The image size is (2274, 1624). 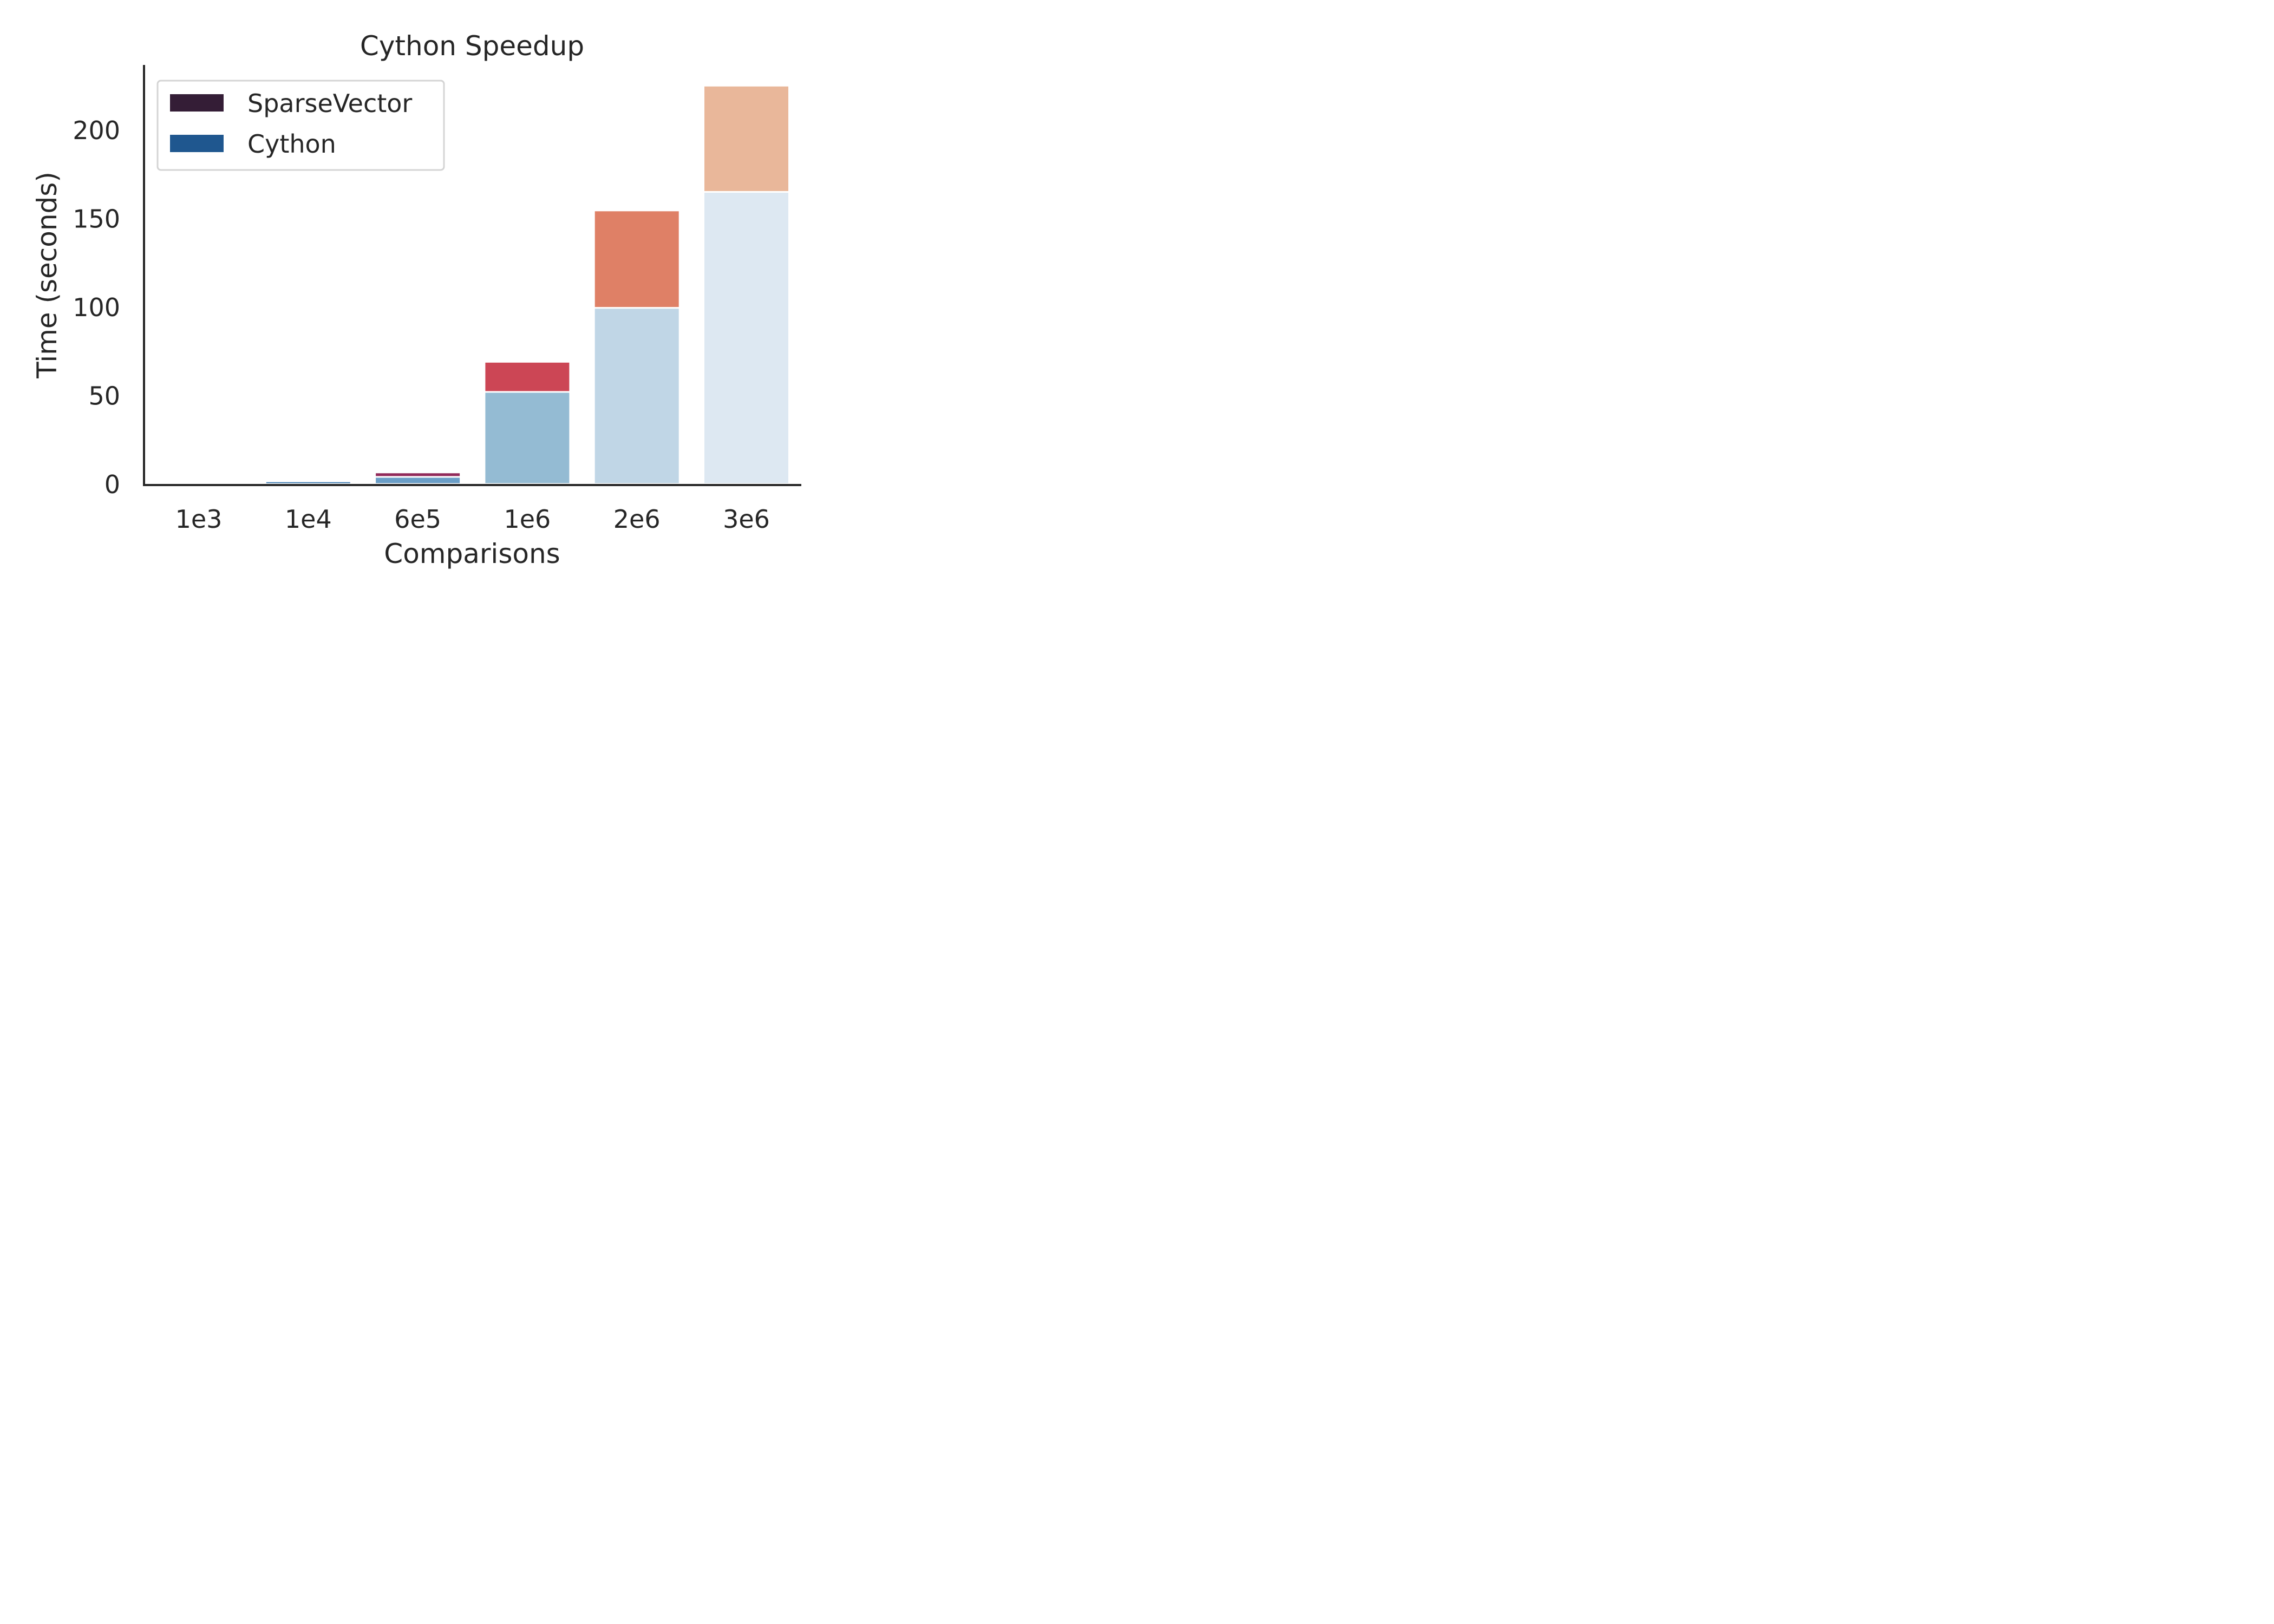 I want to click on y-axis-label: Time (seconds), so click(x=47, y=275).